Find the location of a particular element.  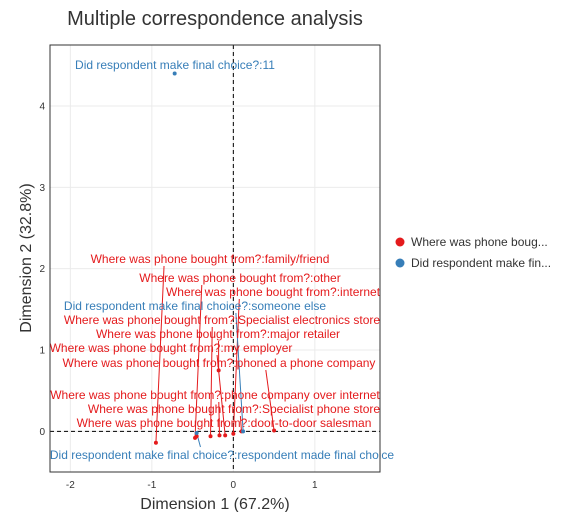

y-tick-label: 3 is located at coordinates (42, 188).